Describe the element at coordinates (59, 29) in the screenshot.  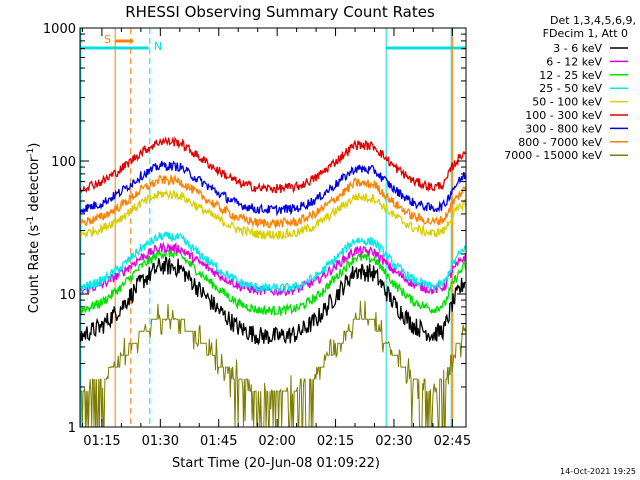
I see `y-tick-label: 1000` at that location.